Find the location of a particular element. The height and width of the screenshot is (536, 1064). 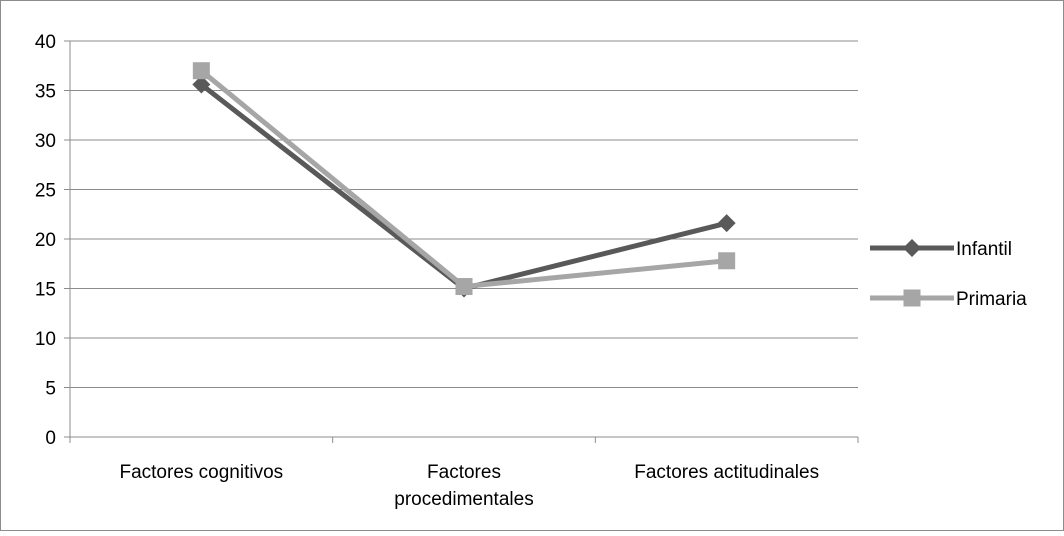

x-tick-label: Factores actitudinales is located at coordinates (726, 472).